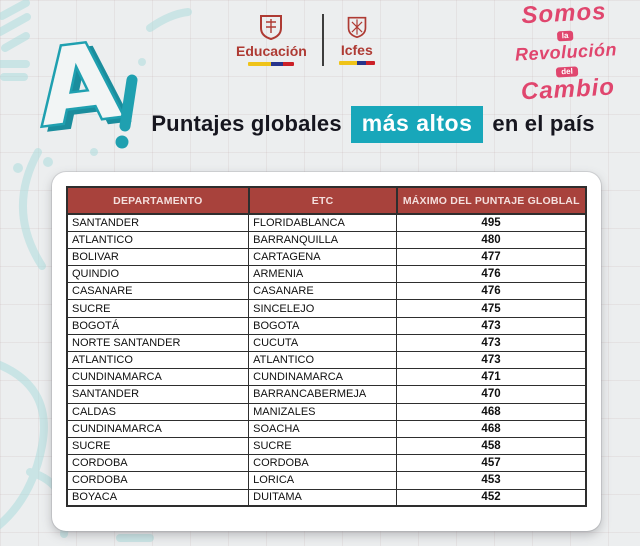 This screenshot has height=546, width=640. I want to click on ministry-logo: Educación, so click(271, 39).